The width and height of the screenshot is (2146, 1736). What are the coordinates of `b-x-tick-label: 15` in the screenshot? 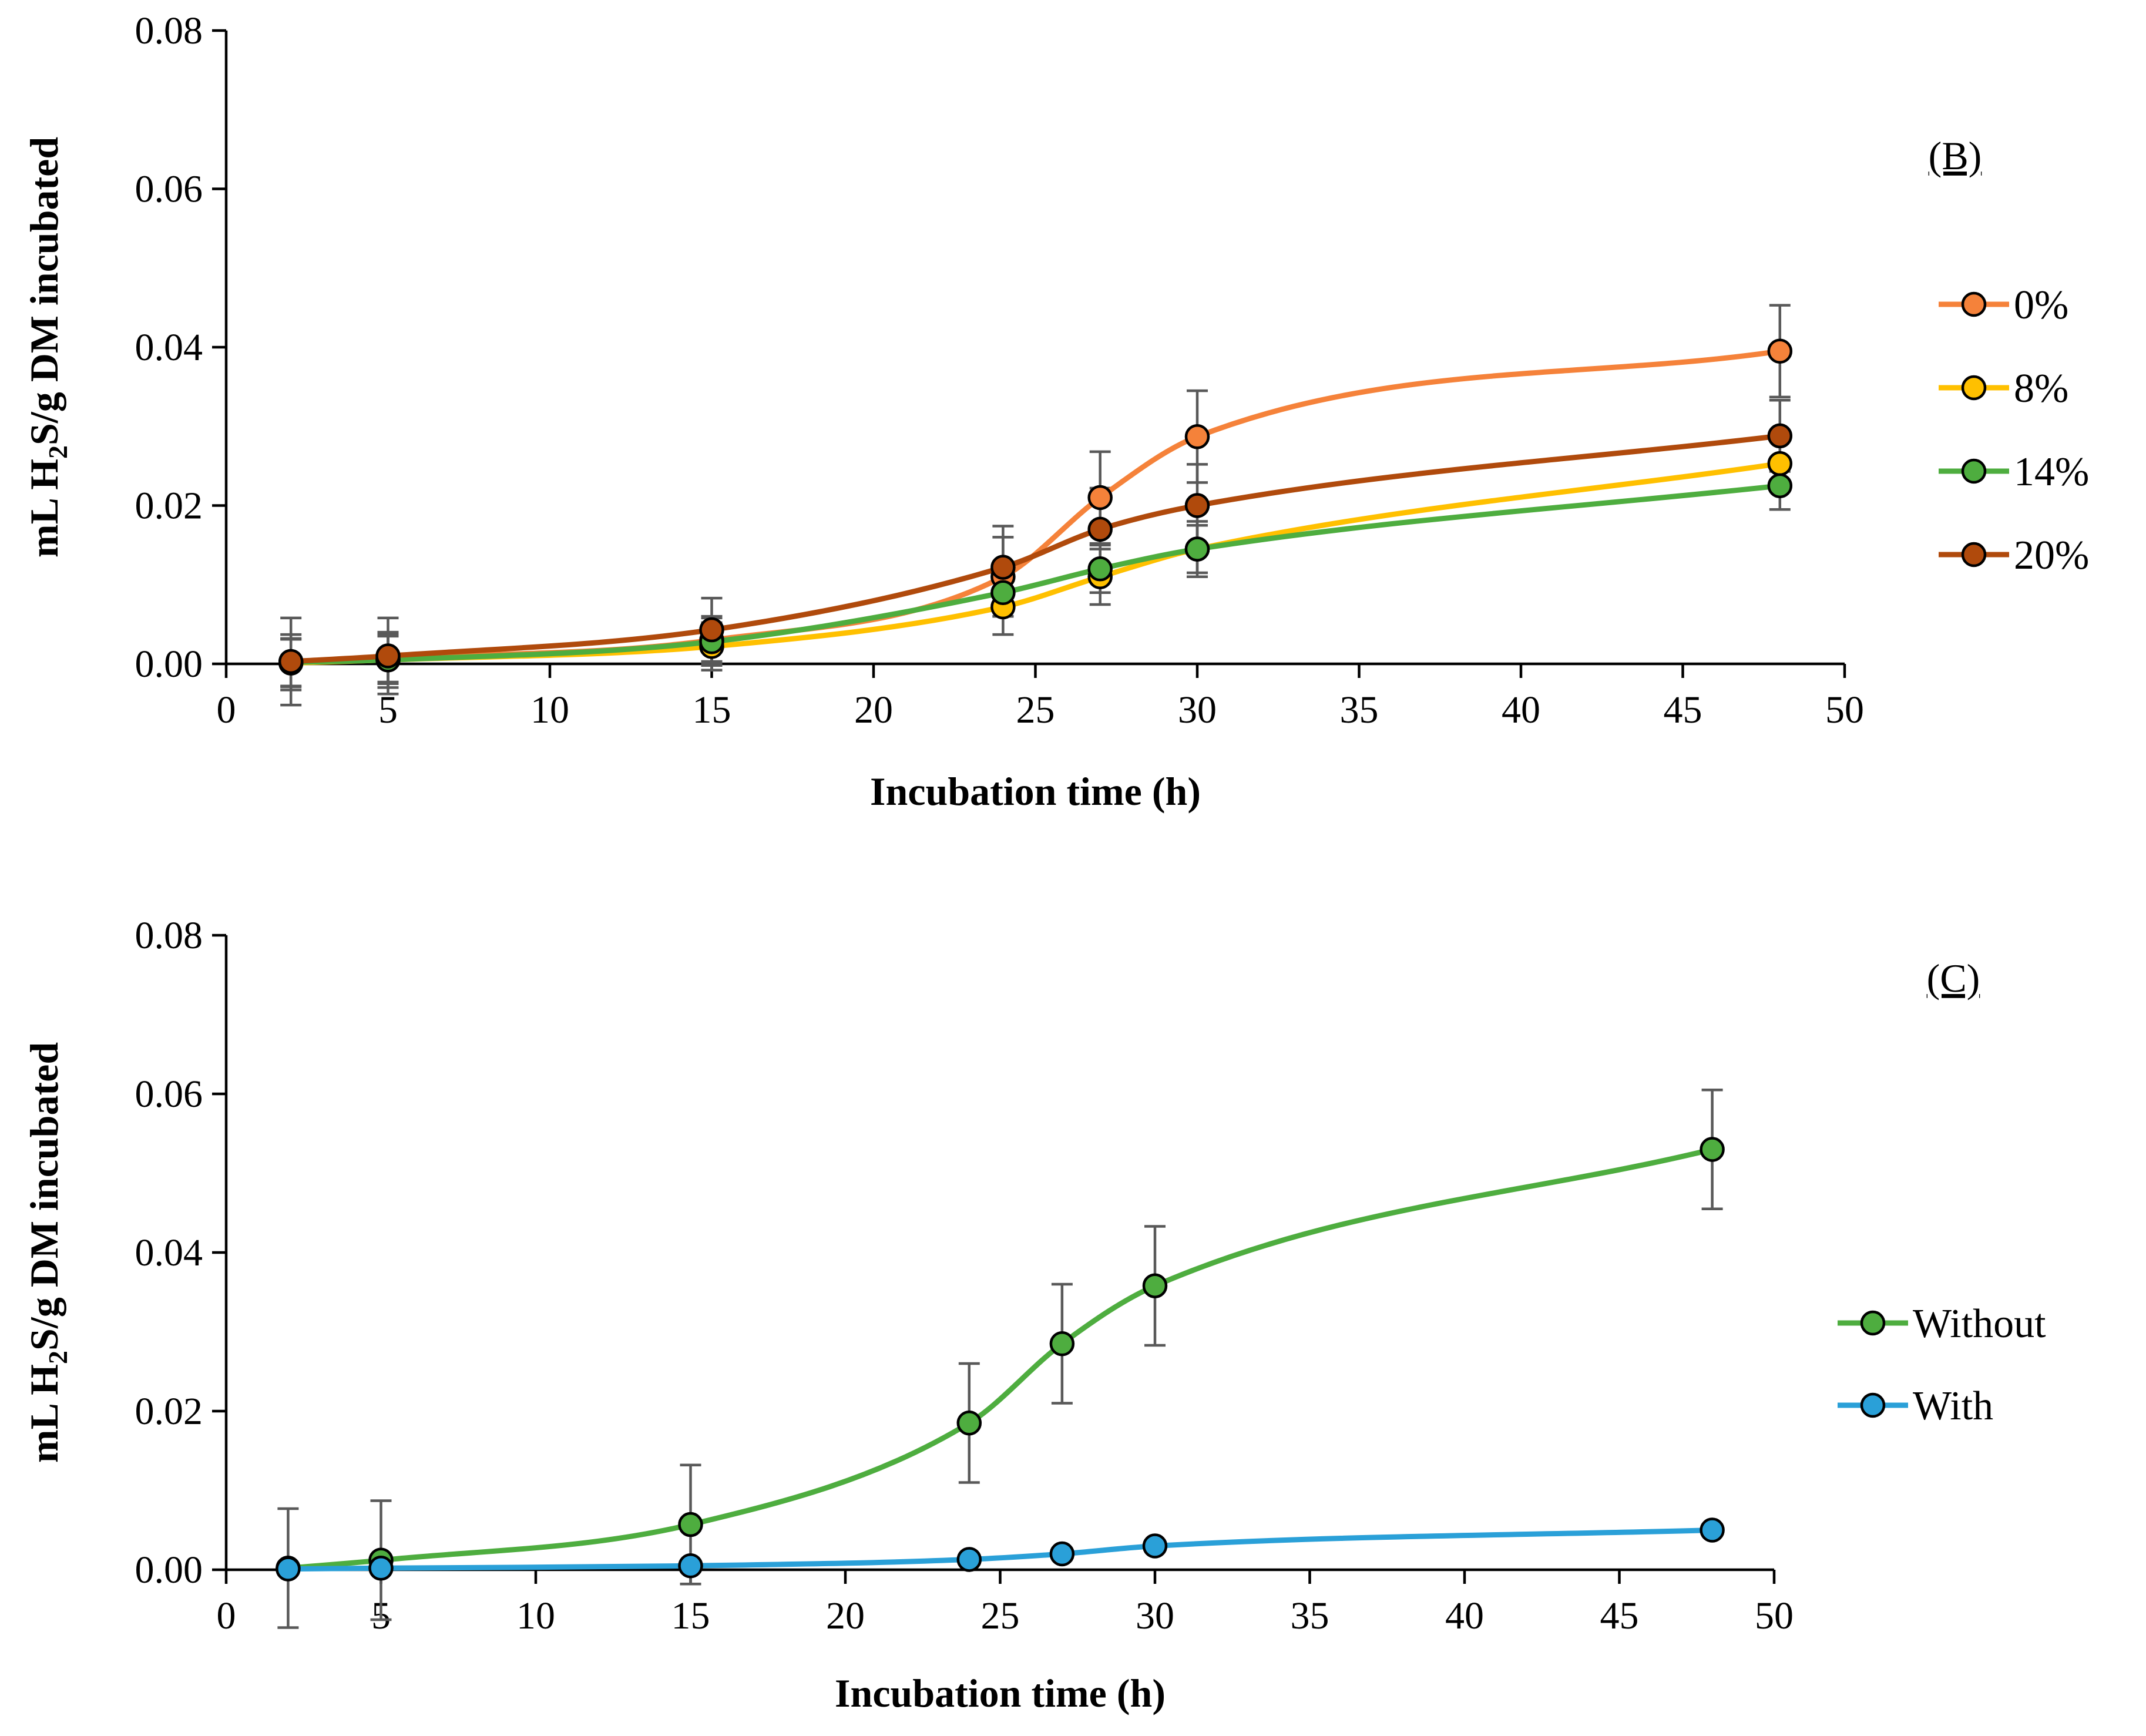 It's located at (712, 710).